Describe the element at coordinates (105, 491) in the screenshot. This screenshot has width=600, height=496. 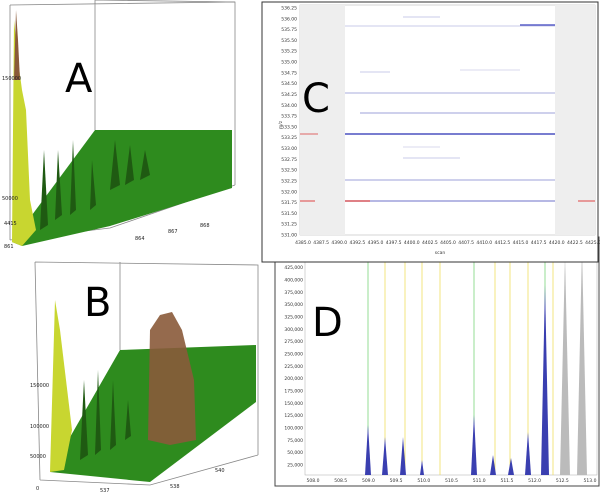
I see `tick-label: 537` at that location.